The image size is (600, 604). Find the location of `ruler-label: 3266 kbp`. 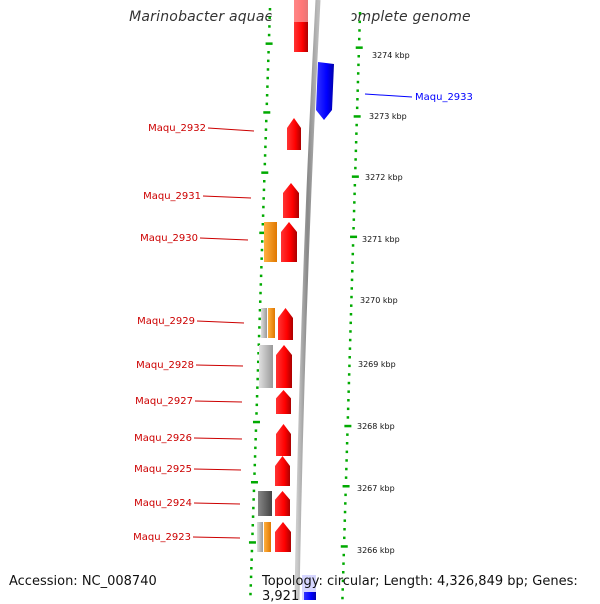

ruler-label: 3266 kbp is located at coordinates (376, 550).